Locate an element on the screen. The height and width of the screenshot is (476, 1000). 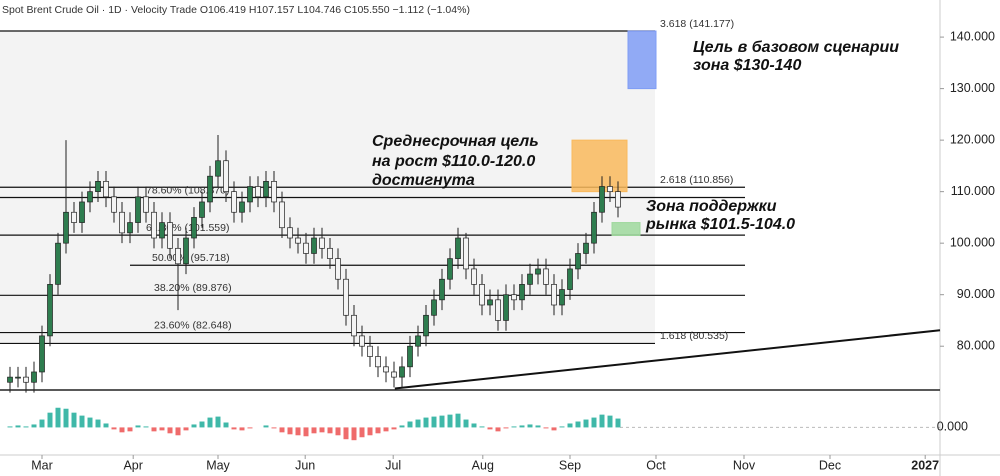
annotation: на рост $110.0-120.0 is located at coordinates (453, 161).